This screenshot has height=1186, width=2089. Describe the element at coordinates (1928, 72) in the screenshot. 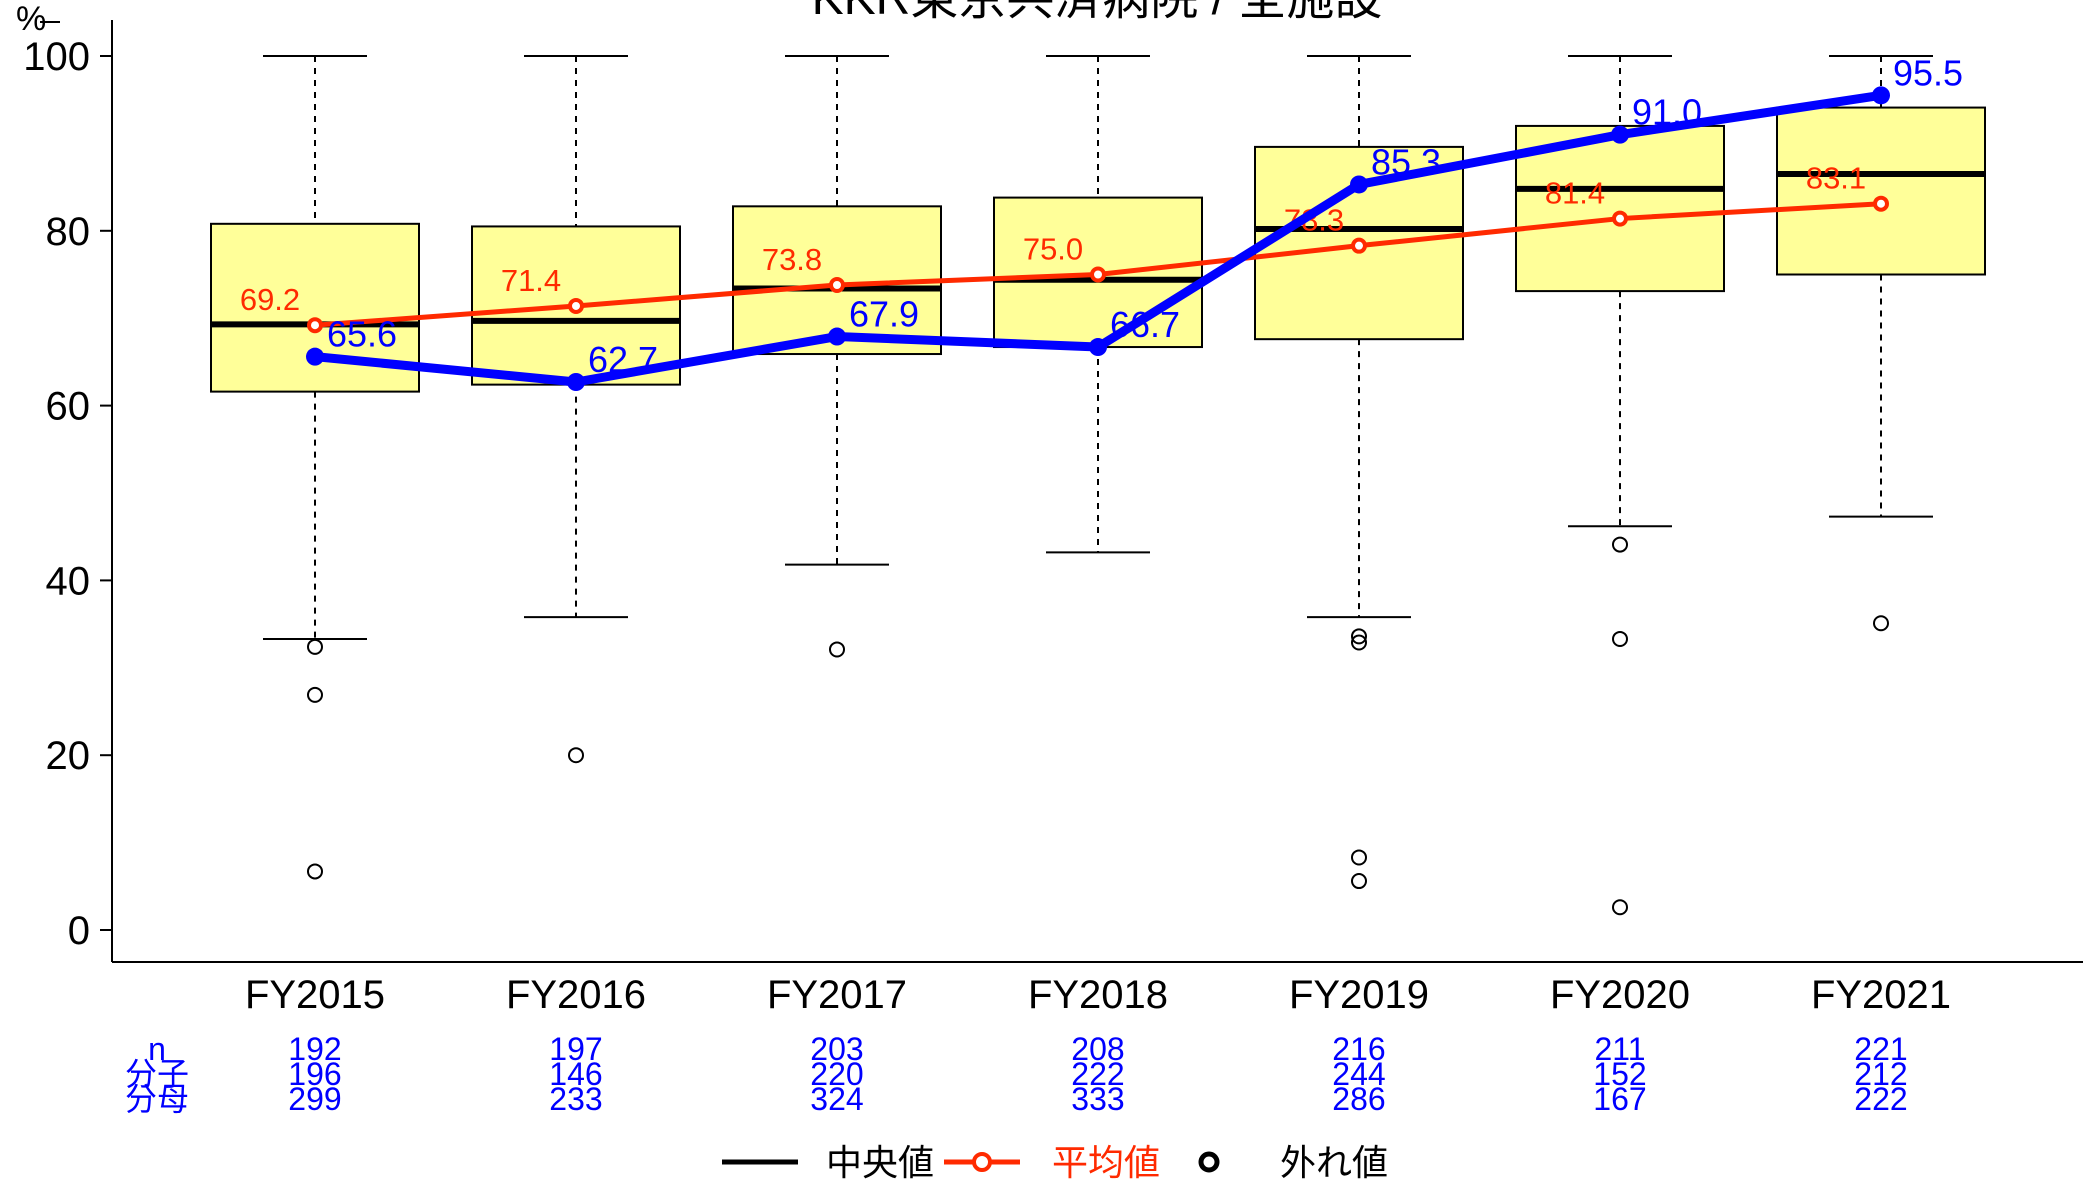

I see `facility-data-label: 95.5` at that location.